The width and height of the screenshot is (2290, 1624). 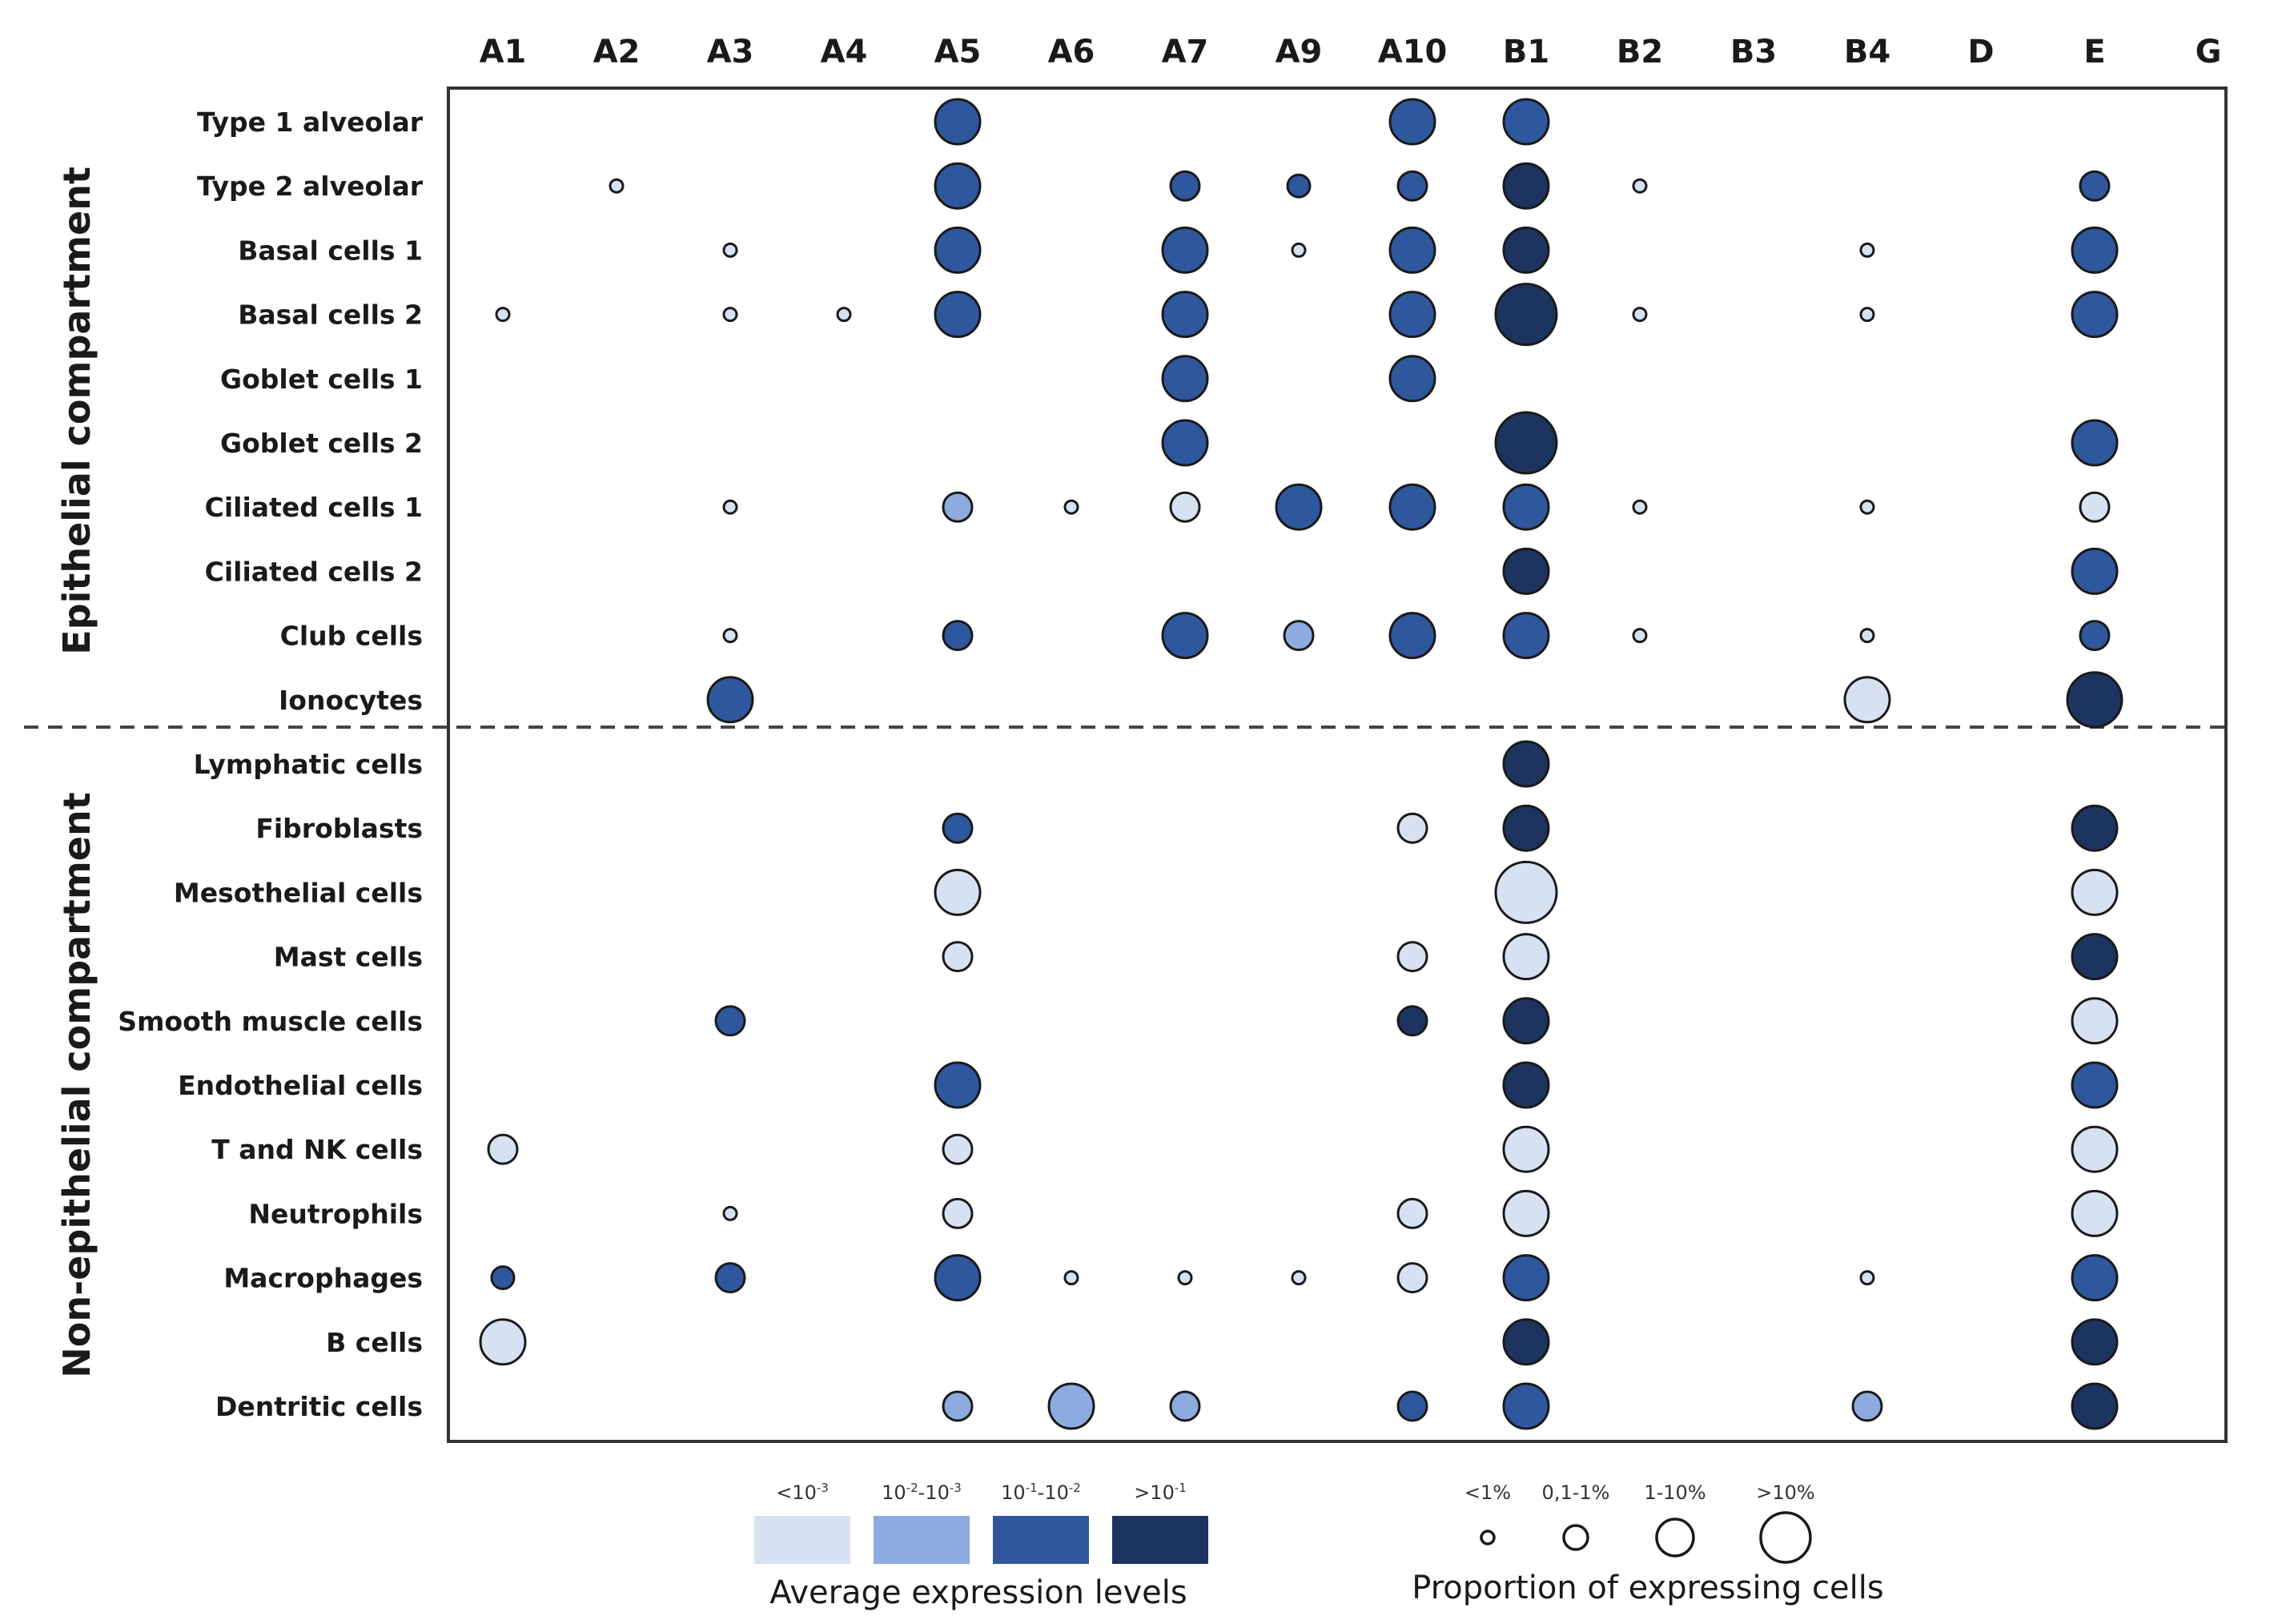 I want to click on row-label-smooth-muscle-cells: Smooth muscle cells, so click(x=270, y=1021).